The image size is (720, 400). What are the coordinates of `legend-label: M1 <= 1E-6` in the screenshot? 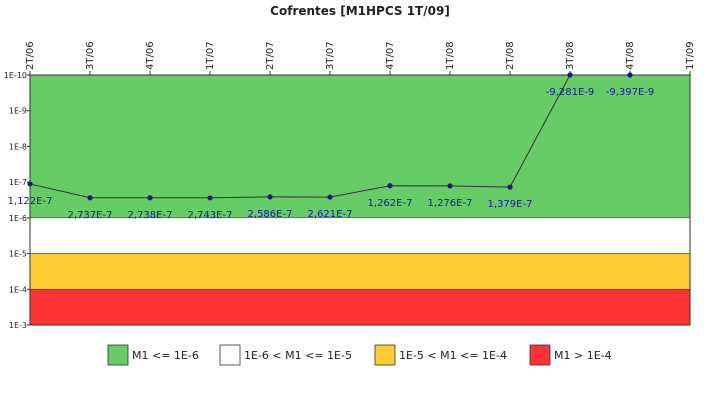 It's located at (165, 355).